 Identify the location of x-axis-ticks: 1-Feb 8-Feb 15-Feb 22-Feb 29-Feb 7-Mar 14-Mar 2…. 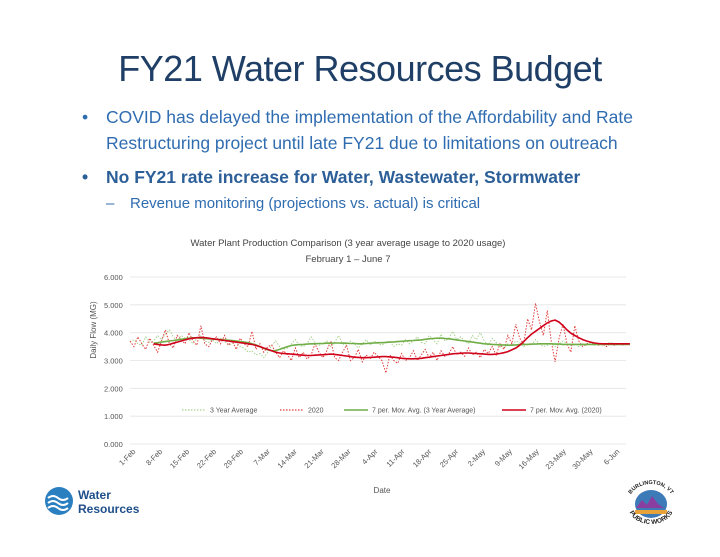
(369, 459).